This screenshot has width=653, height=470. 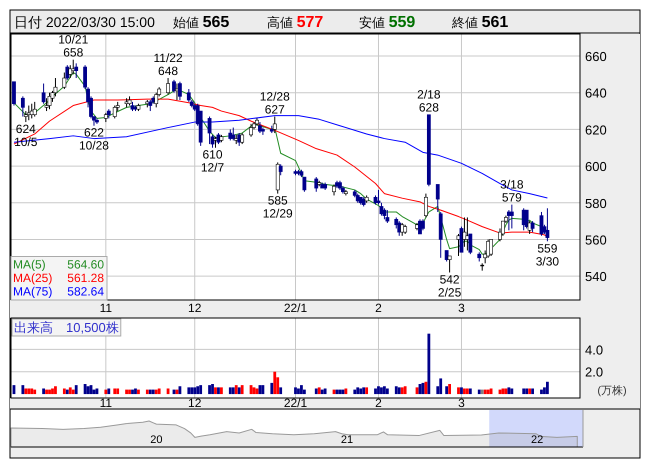 I want to click on x-tick-label: 22, so click(x=537, y=440).